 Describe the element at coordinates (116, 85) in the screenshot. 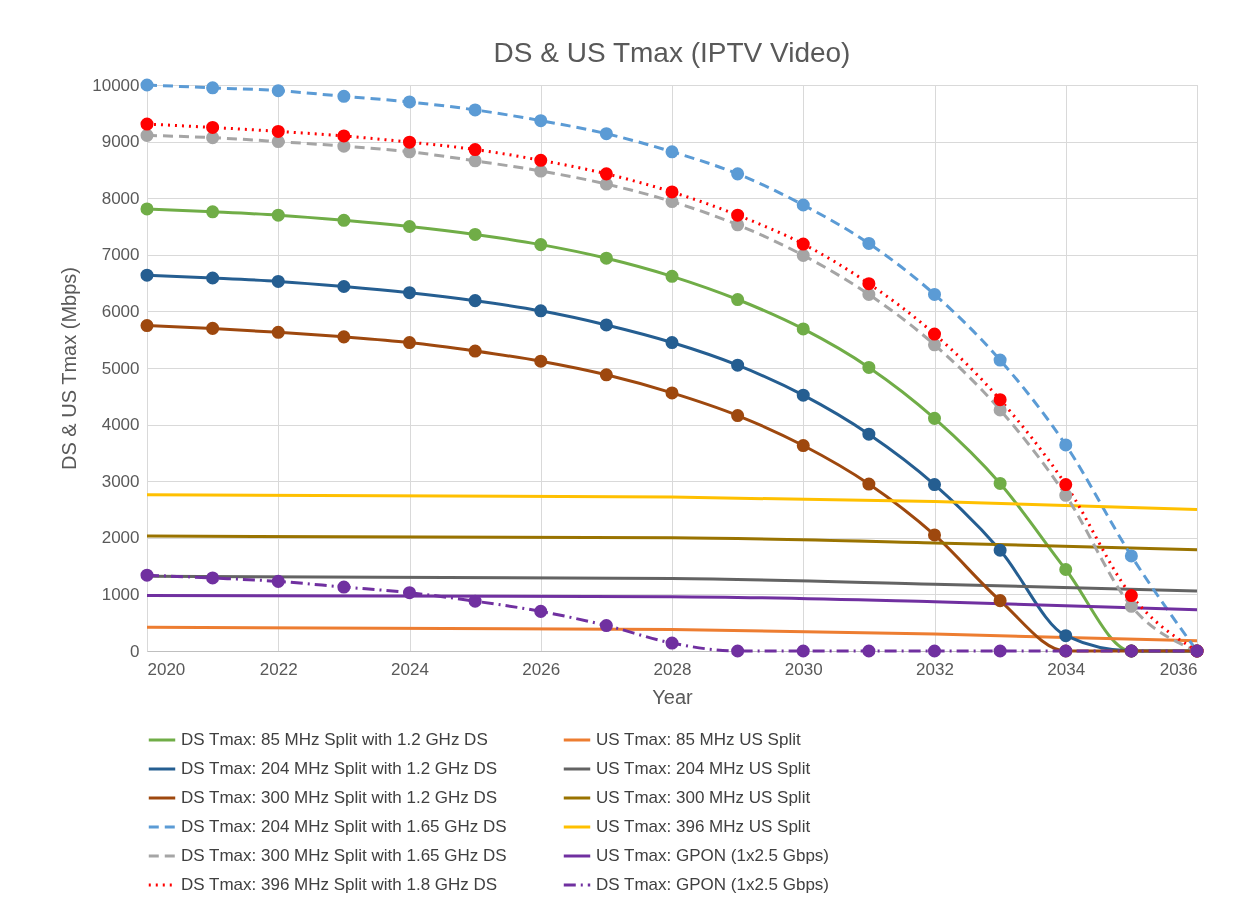

I see `y-tick-label: 10000` at that location.